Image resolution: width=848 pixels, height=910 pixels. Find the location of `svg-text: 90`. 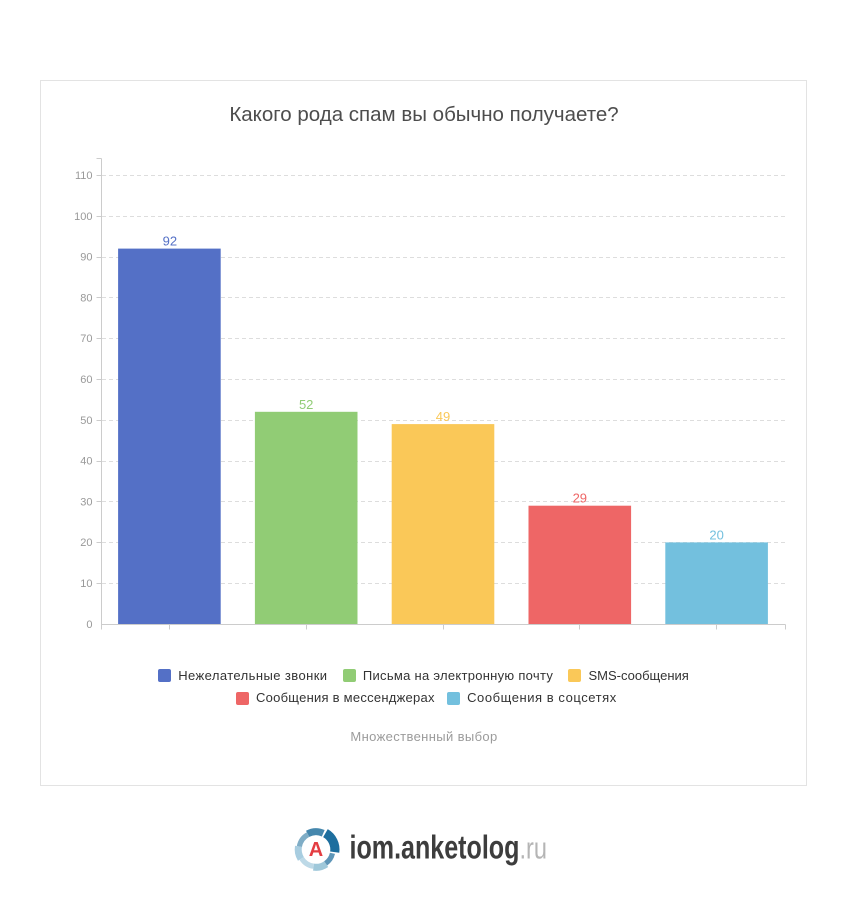

svg-text: 90 is located at coordinates (86, 258).